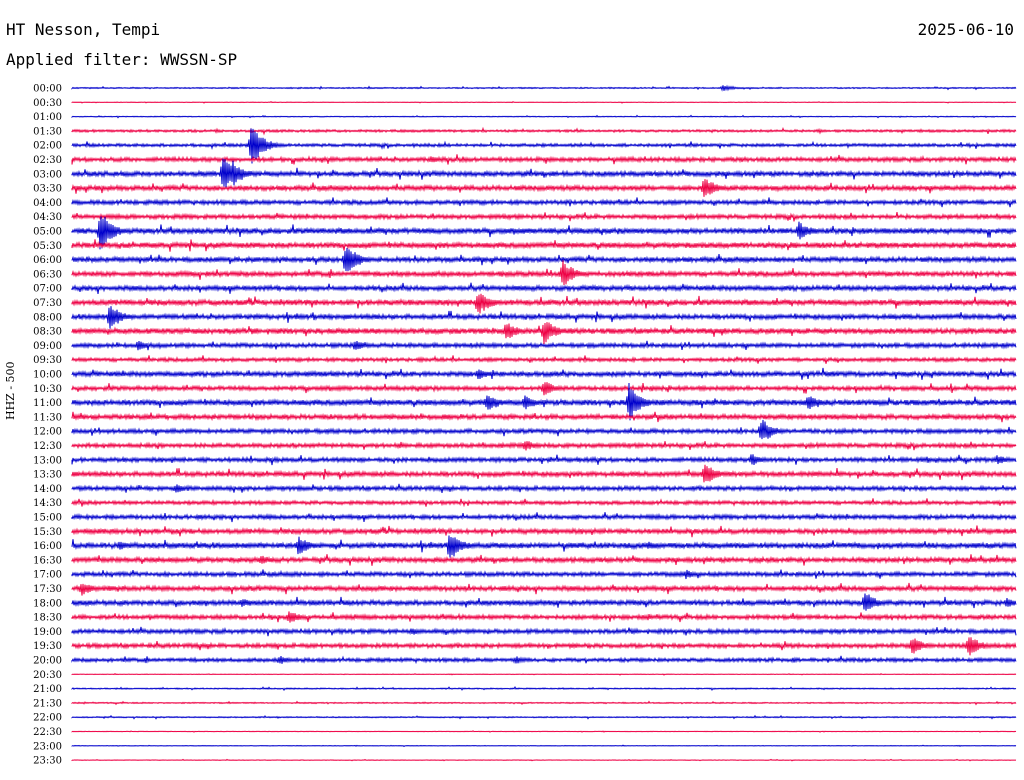  What do you see at coordinates (47, 260) in the screenshot?
I see `row-time-label: 06:00` at bounding box center [47, 260].